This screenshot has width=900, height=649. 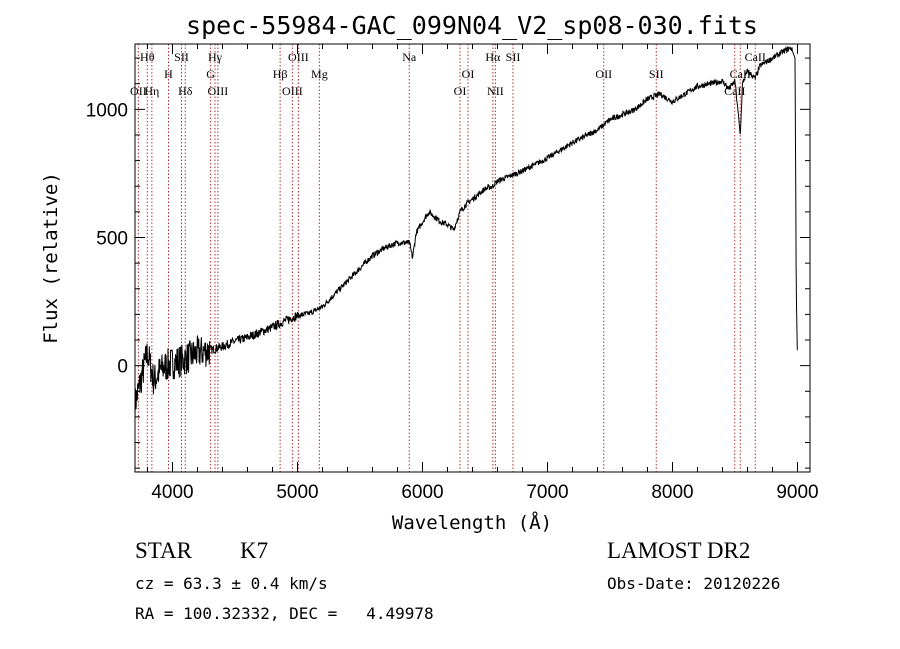 What do you see at coordinates (797, 492) in the screenshot?
I see `x-tick-label: 9000` at bounding box center [797, 492].